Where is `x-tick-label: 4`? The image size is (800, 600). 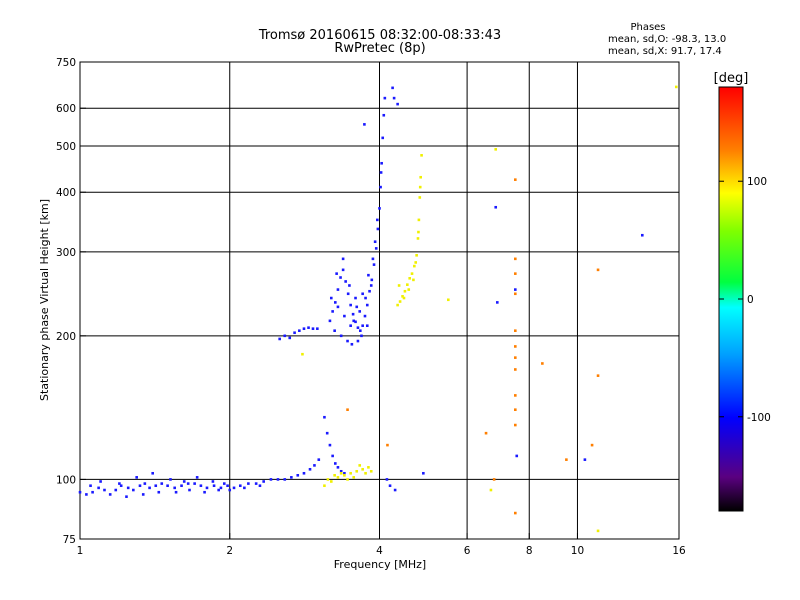 x-tick-label: 4 is located at coordinates (379, 551).